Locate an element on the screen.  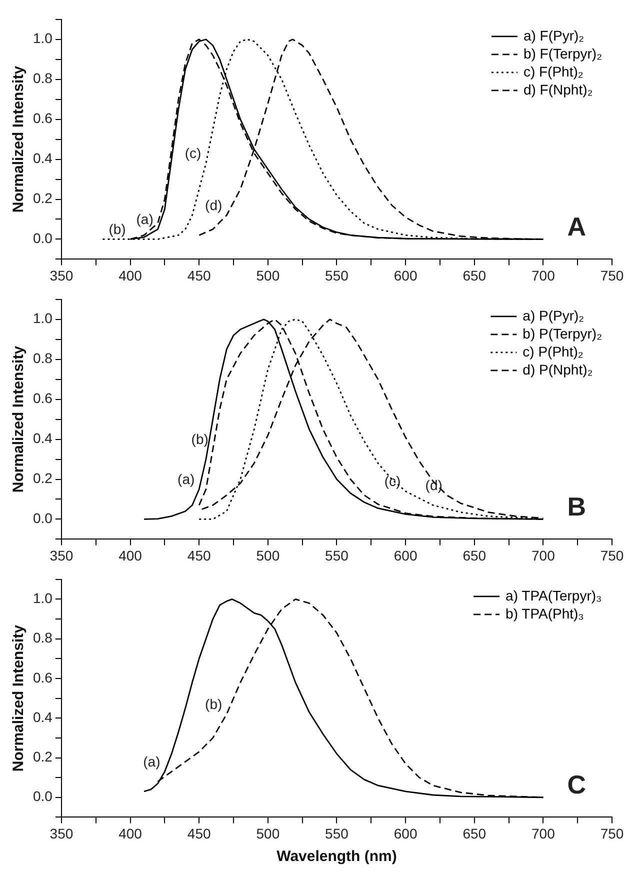
annotation: B is located at coordinates (576, 506).